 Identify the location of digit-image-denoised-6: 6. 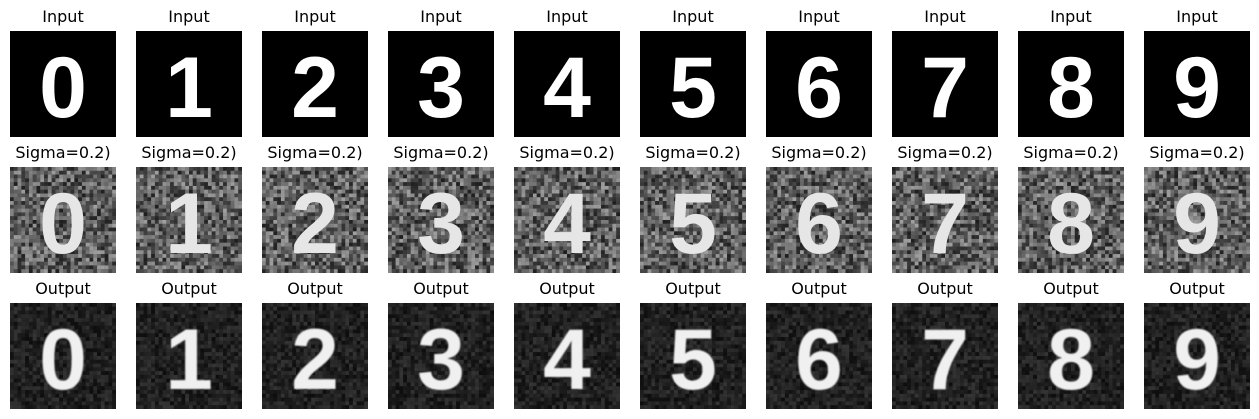
(819, 356).